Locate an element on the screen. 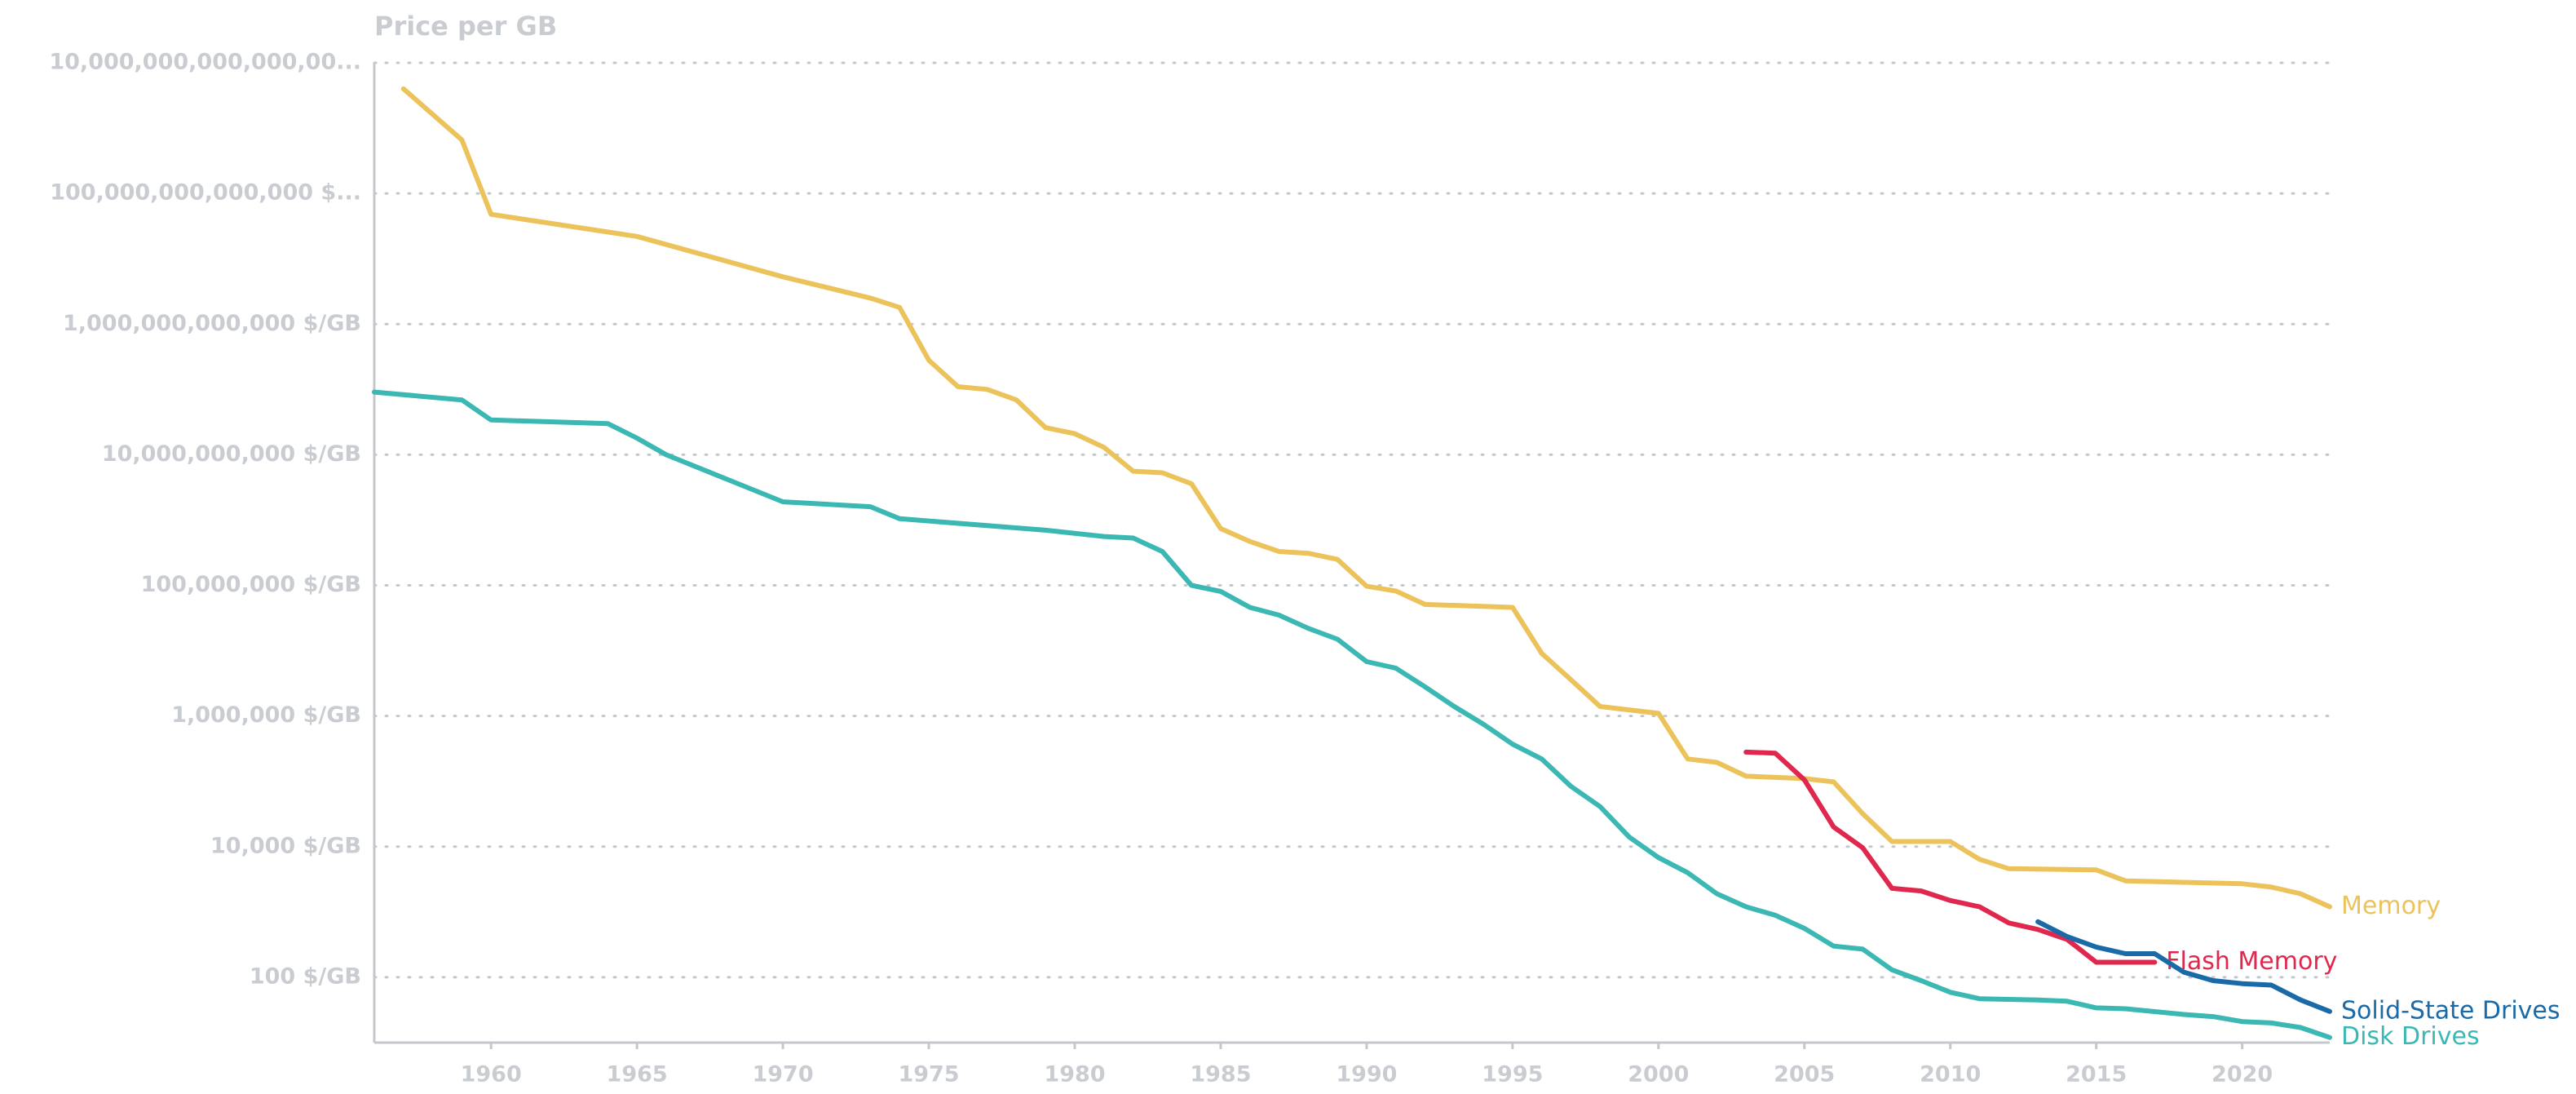  x-tick-label: 1990 is located at coordinates (1366, 1074).